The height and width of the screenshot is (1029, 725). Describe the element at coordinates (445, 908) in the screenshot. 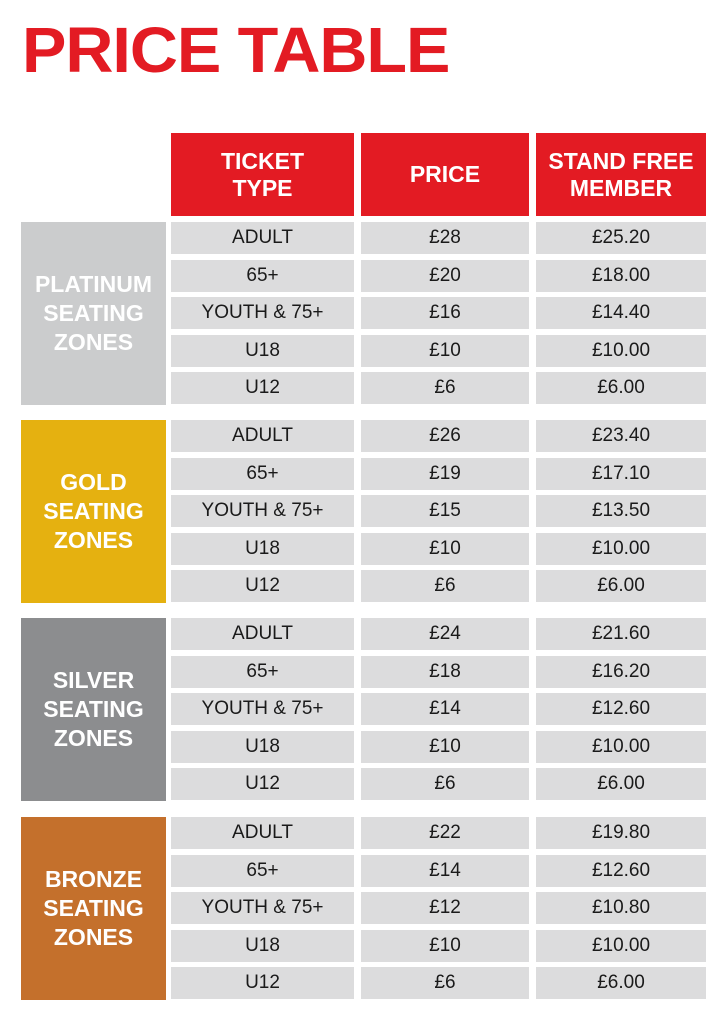

I see `price-cell: £12` at that location.